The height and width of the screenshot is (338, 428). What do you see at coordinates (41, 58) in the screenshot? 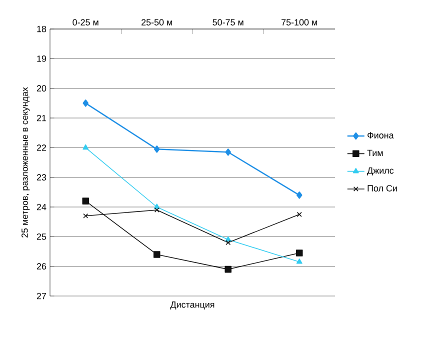
I see `y-tick-label: 19` at bounding box center [41, 58].